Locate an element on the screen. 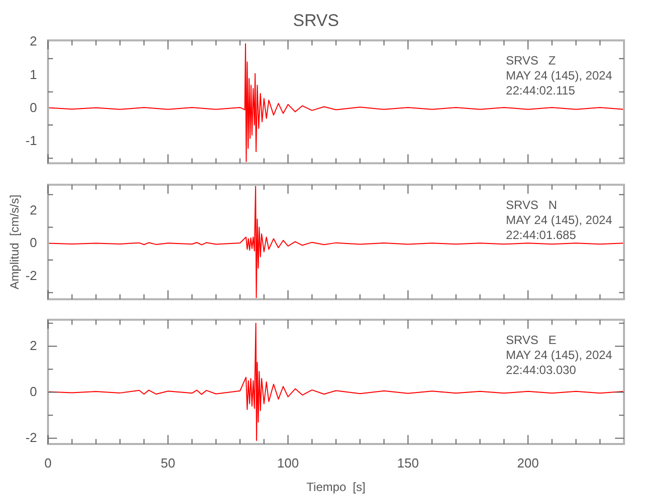 Image resolution: width=650 pixels, height=500 pixels. x-tick-label: 0 is located at coordinates (48, 462).